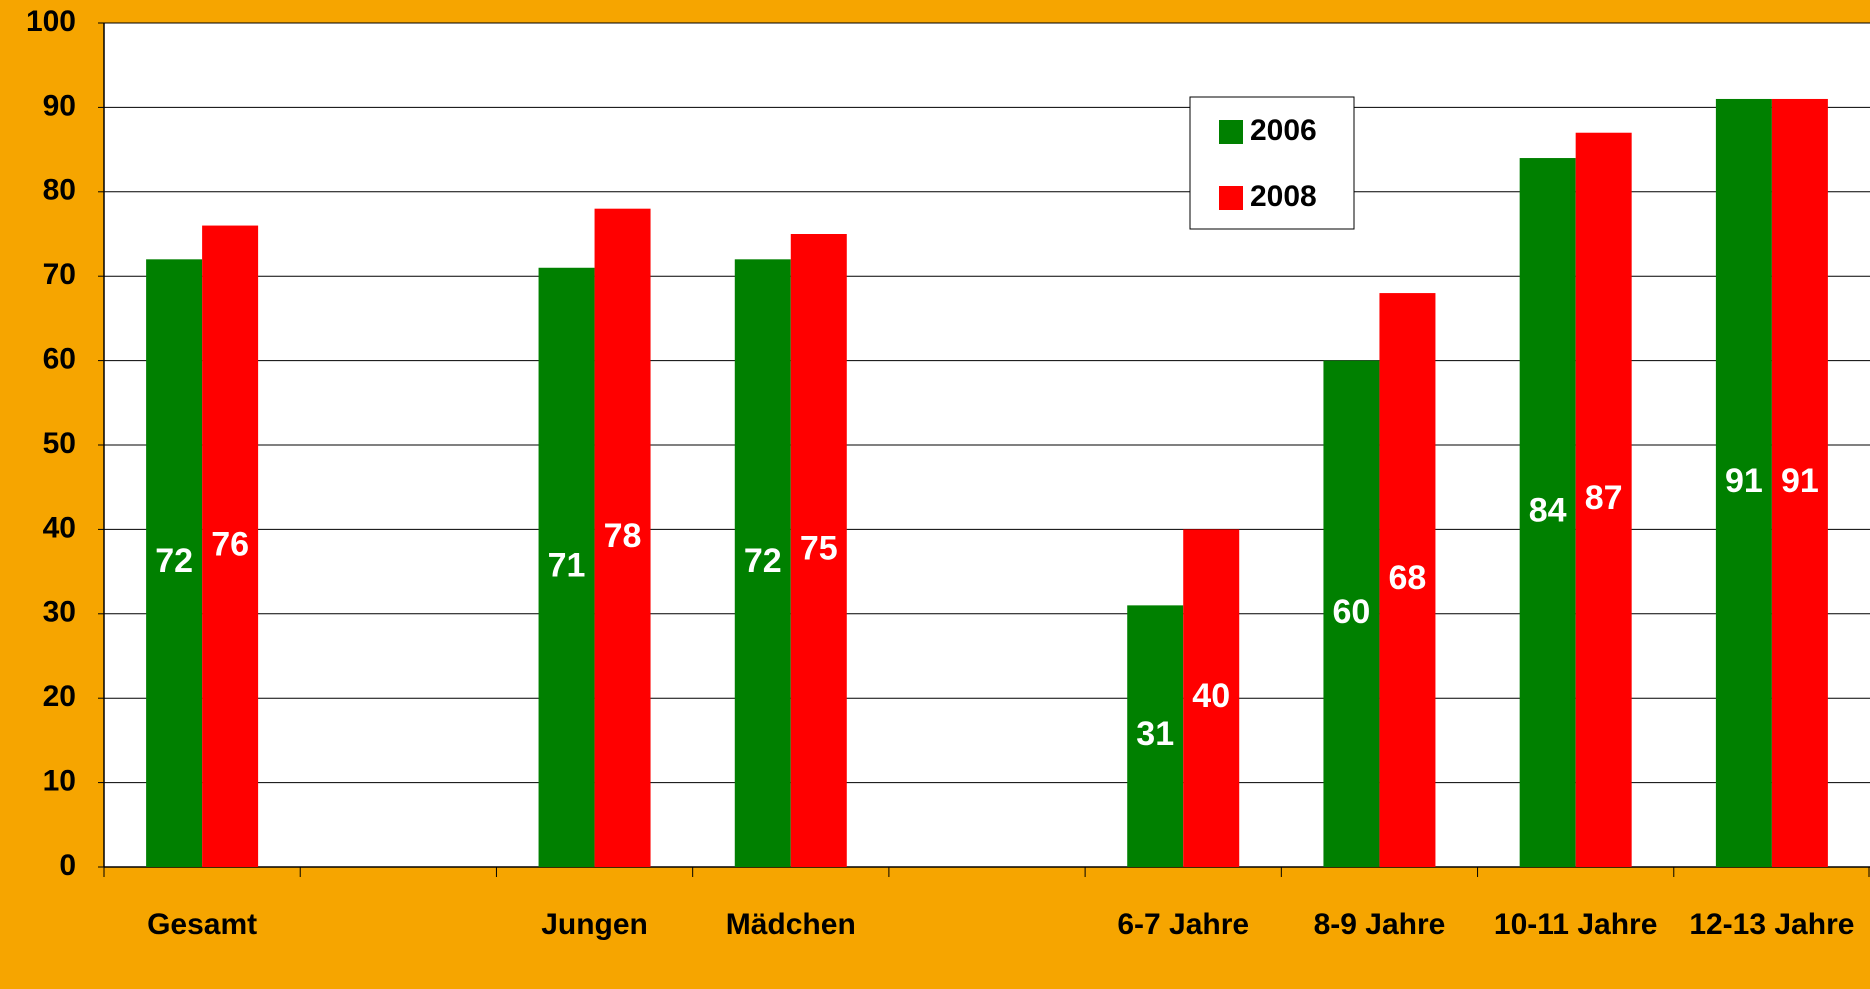  I want to click on value-label: 68, so click(1408, 578).